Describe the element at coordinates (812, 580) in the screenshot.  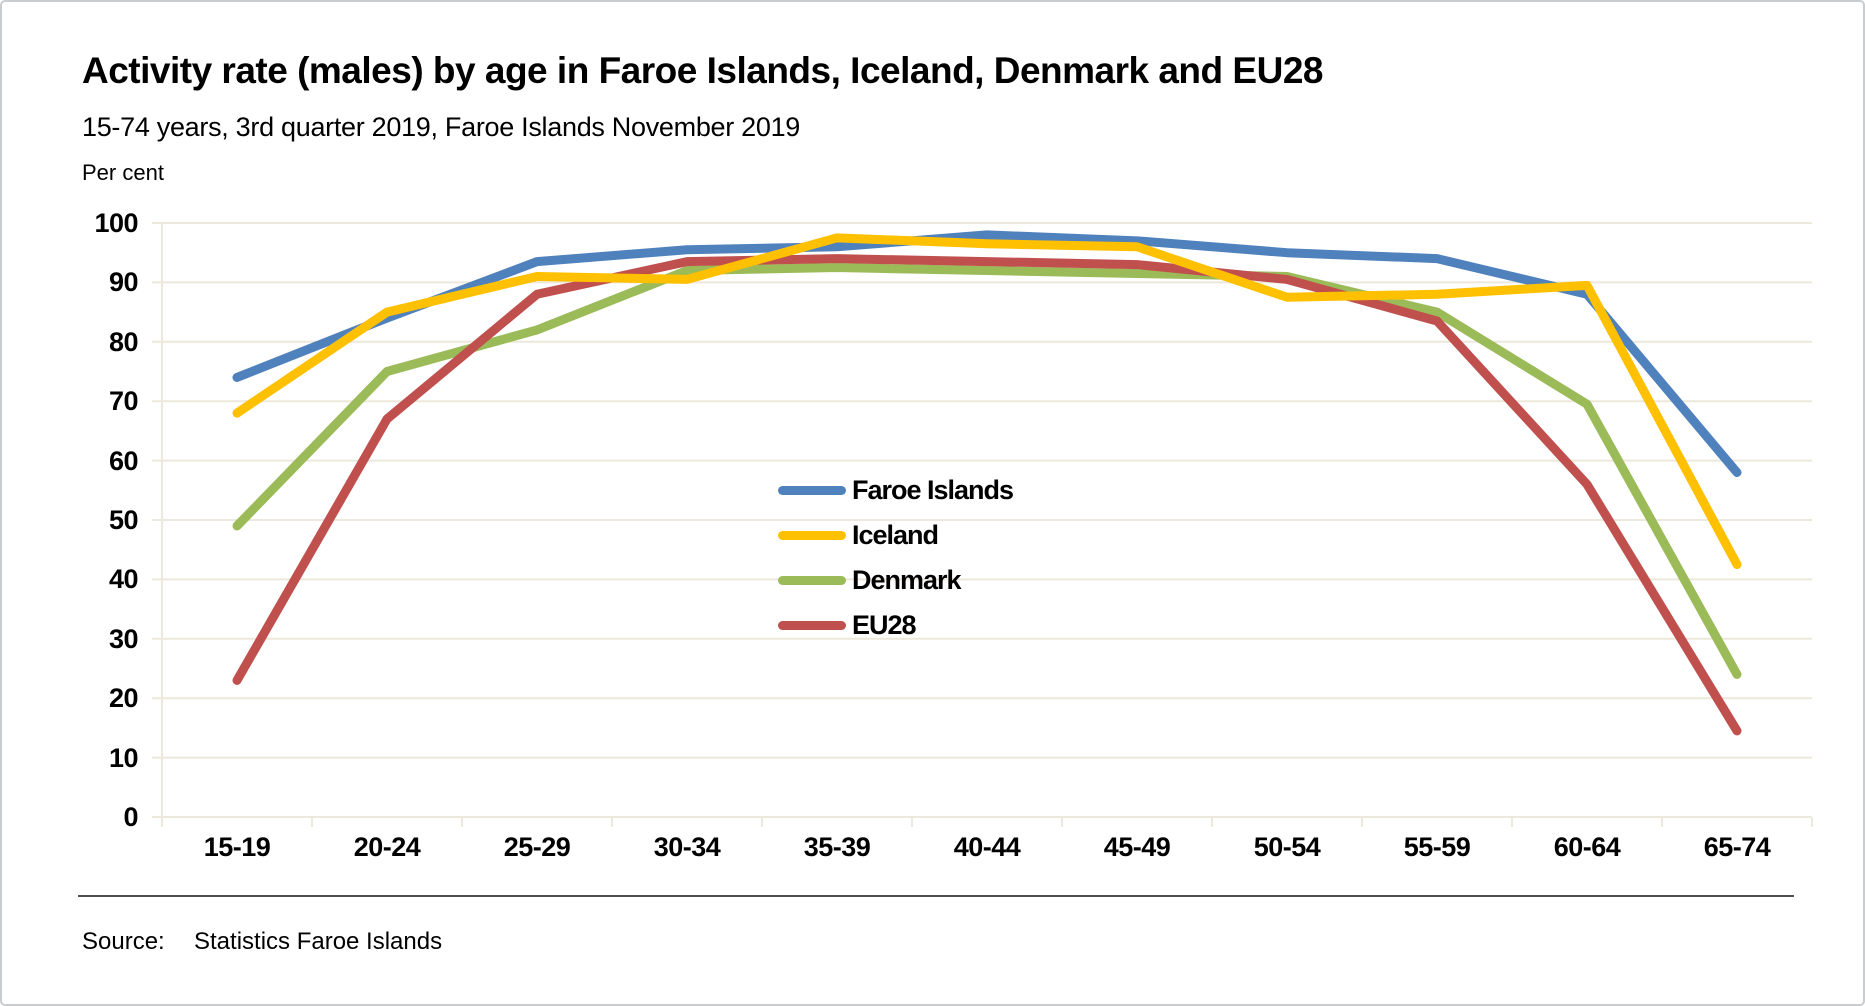
I see `legend-swatch-denmark` at that location.